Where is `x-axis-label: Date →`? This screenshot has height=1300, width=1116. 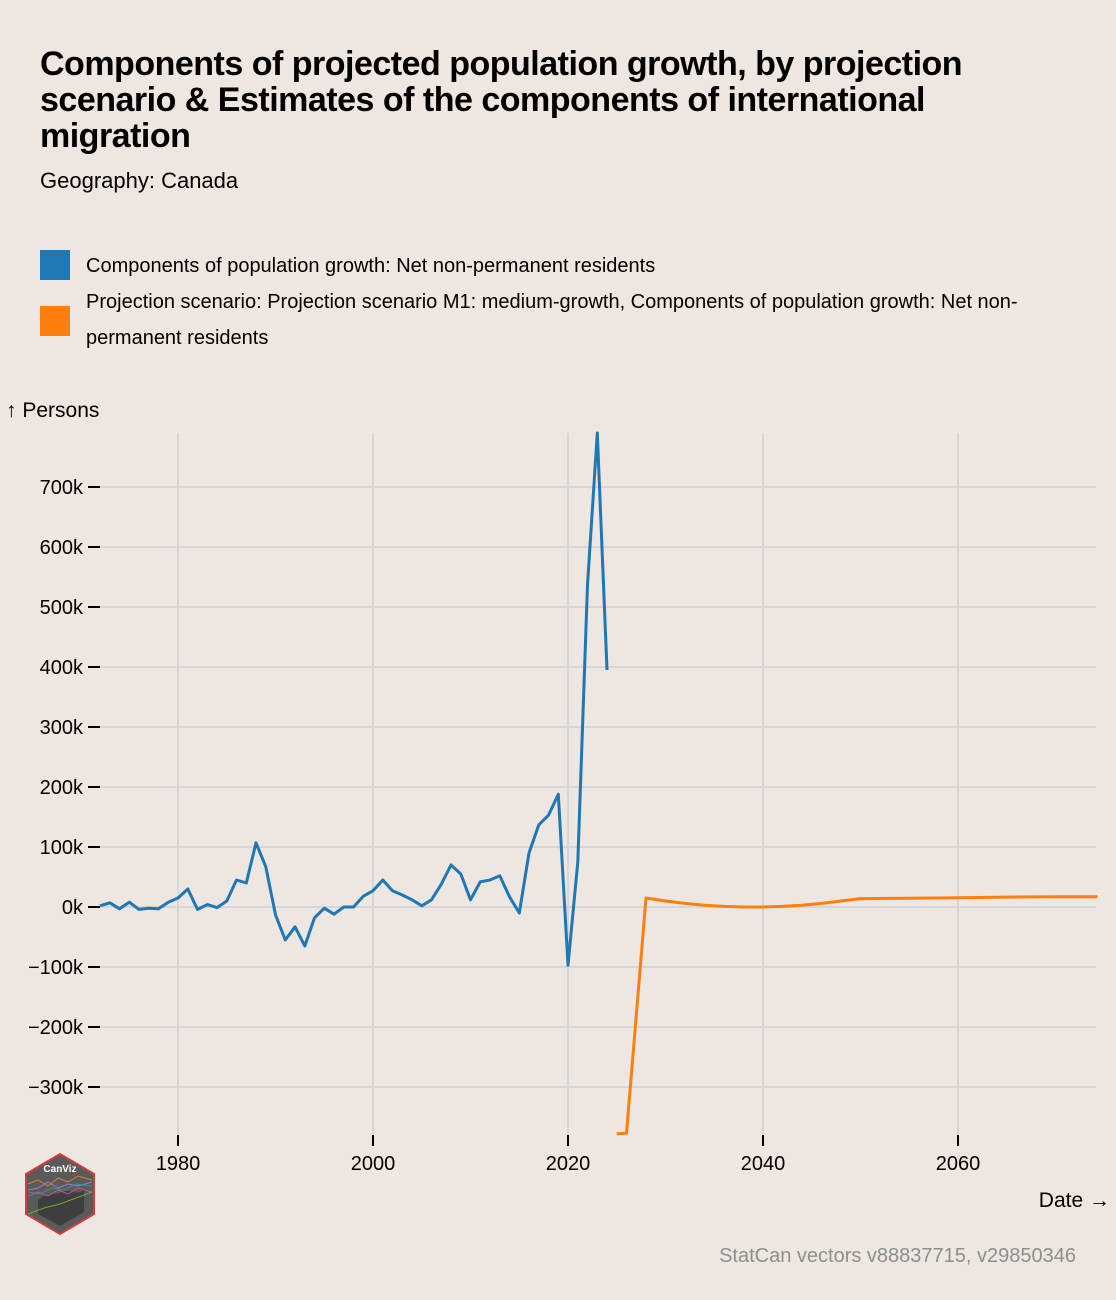 x-axis-label: Date → is located at coordinates (1074, 1200).